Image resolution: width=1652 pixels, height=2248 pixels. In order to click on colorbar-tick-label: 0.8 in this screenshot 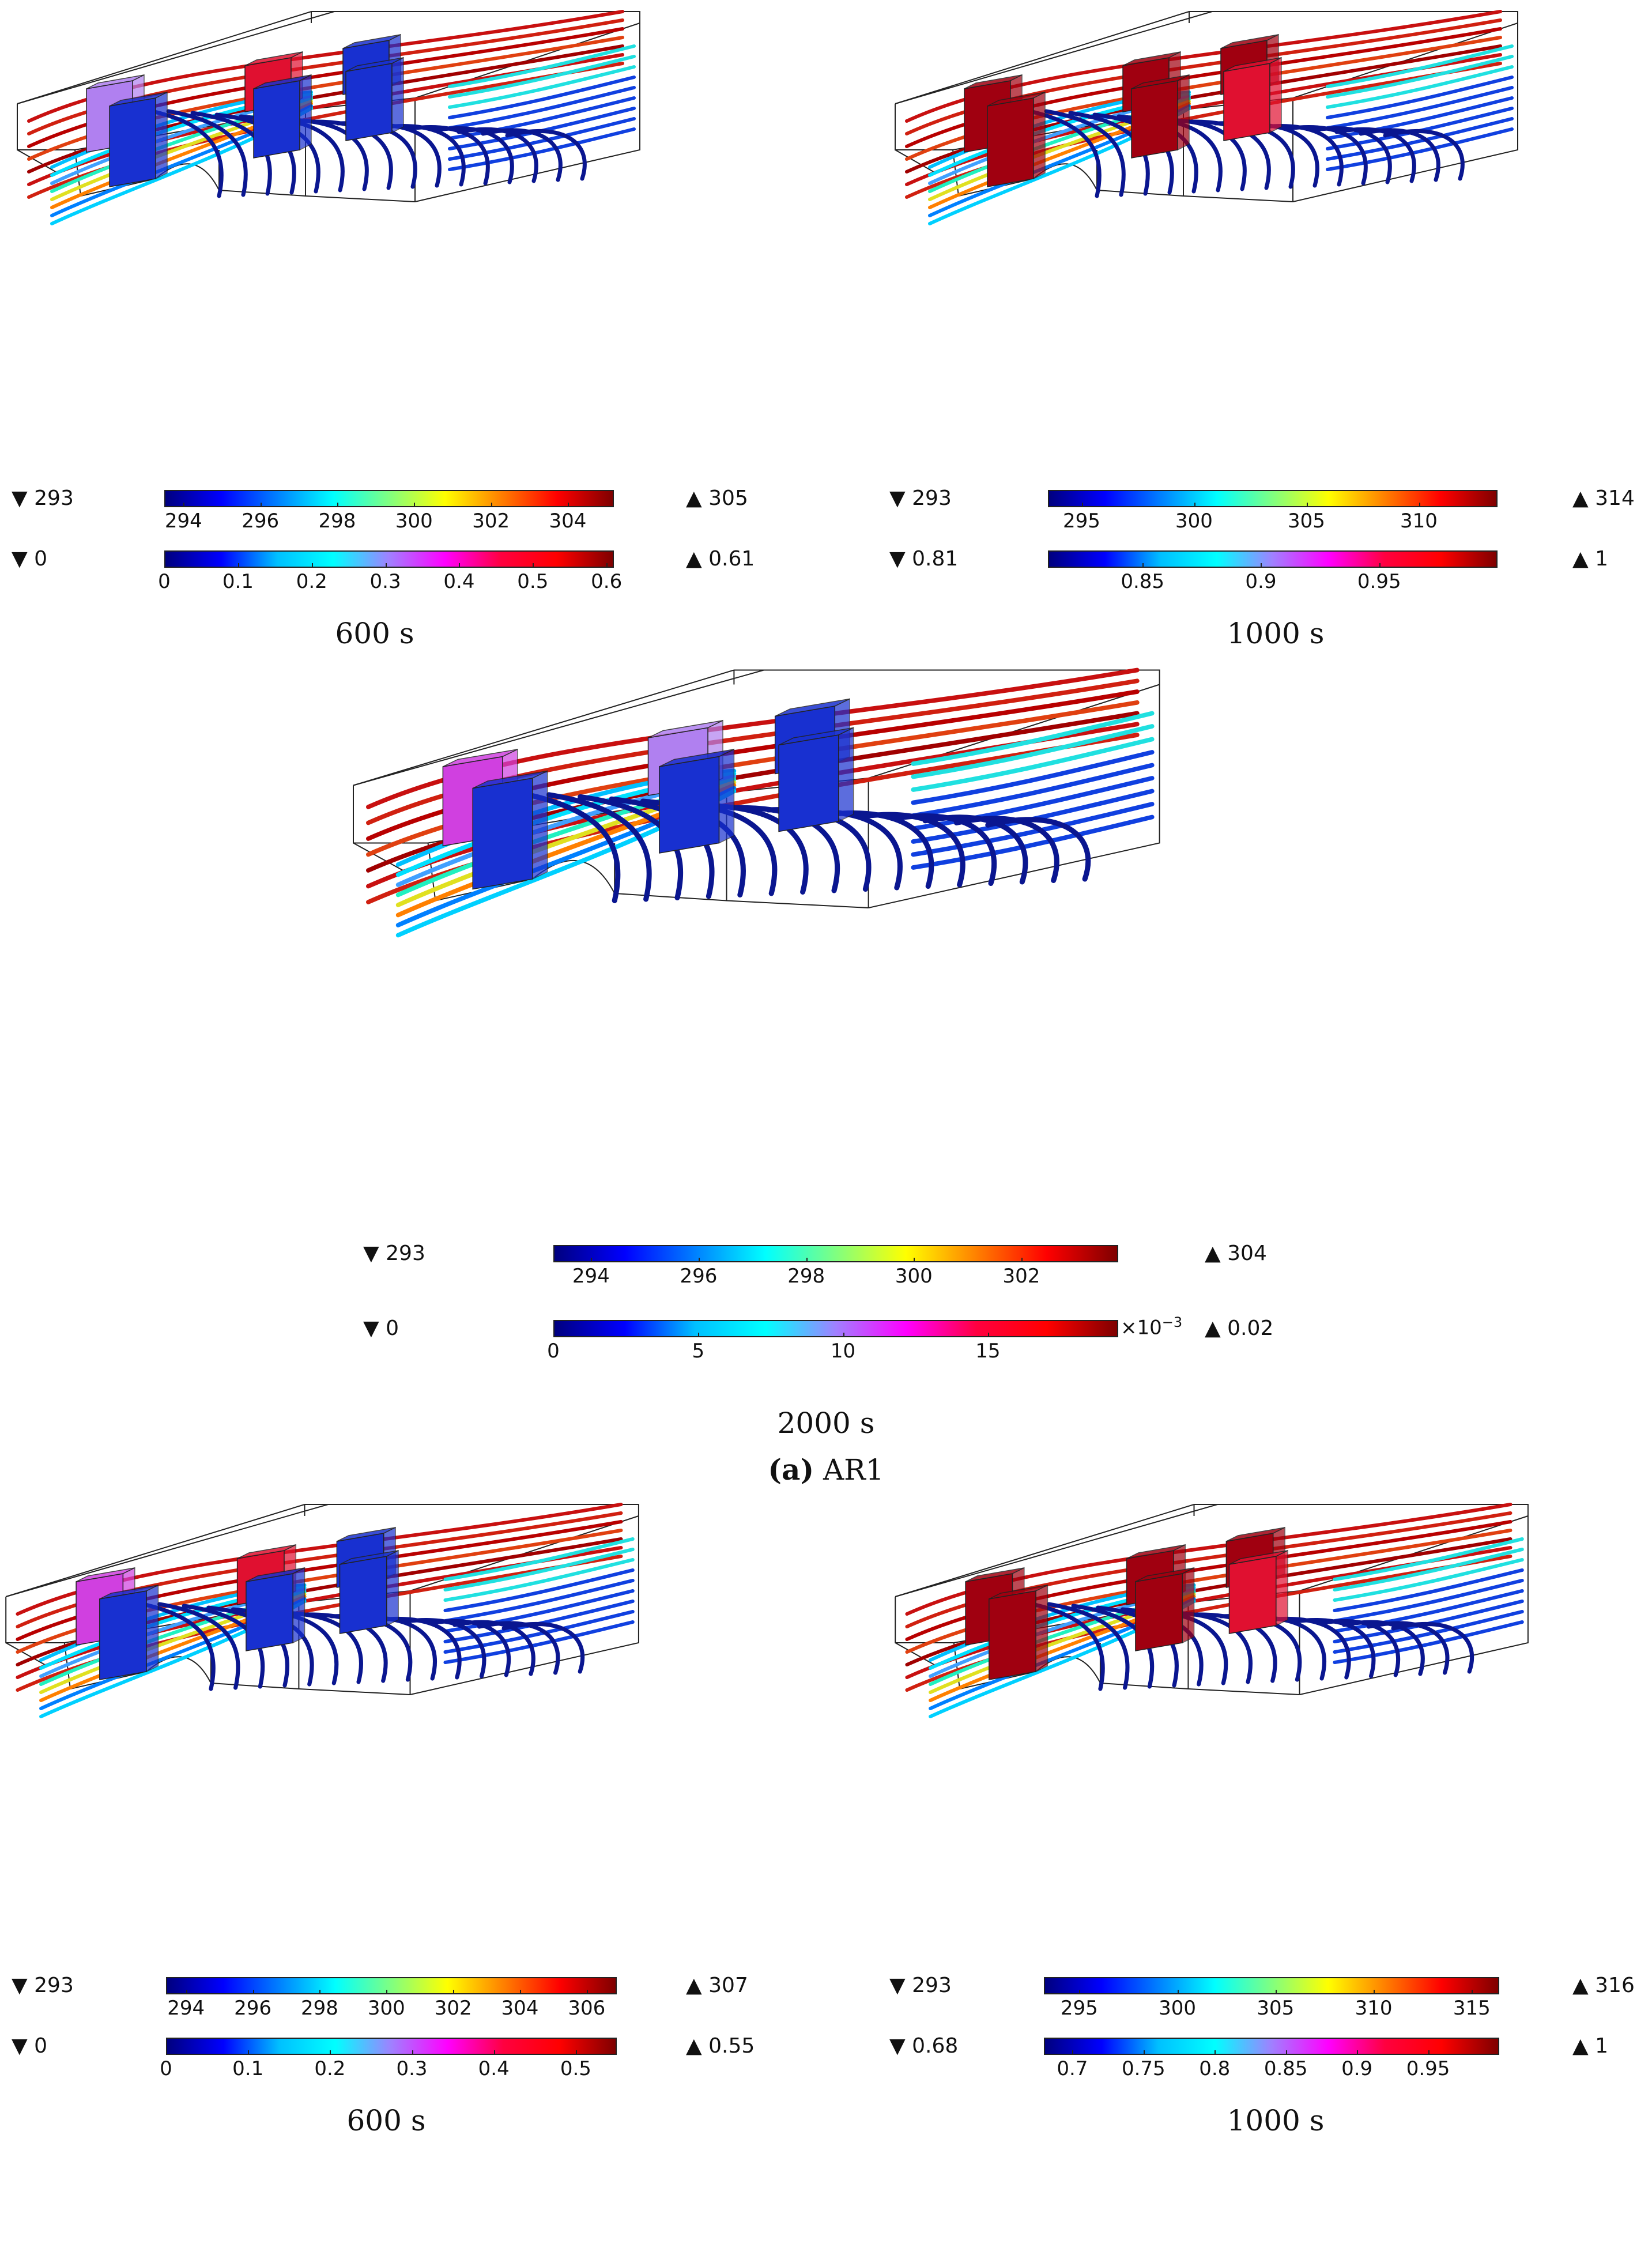, I will do `click(1215, 2068)`.